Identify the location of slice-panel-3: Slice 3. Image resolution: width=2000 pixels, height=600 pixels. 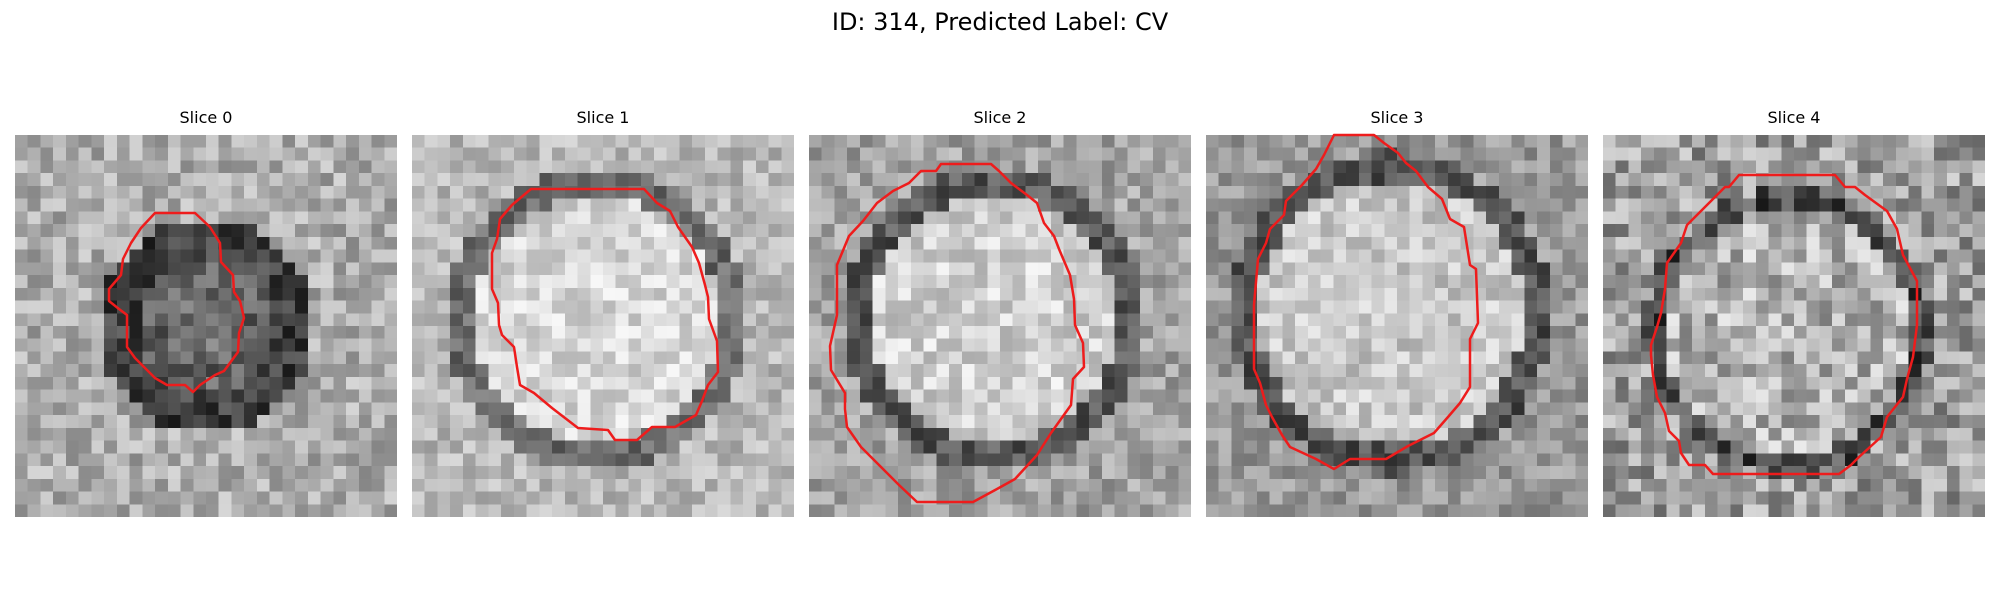
(1397, 311).